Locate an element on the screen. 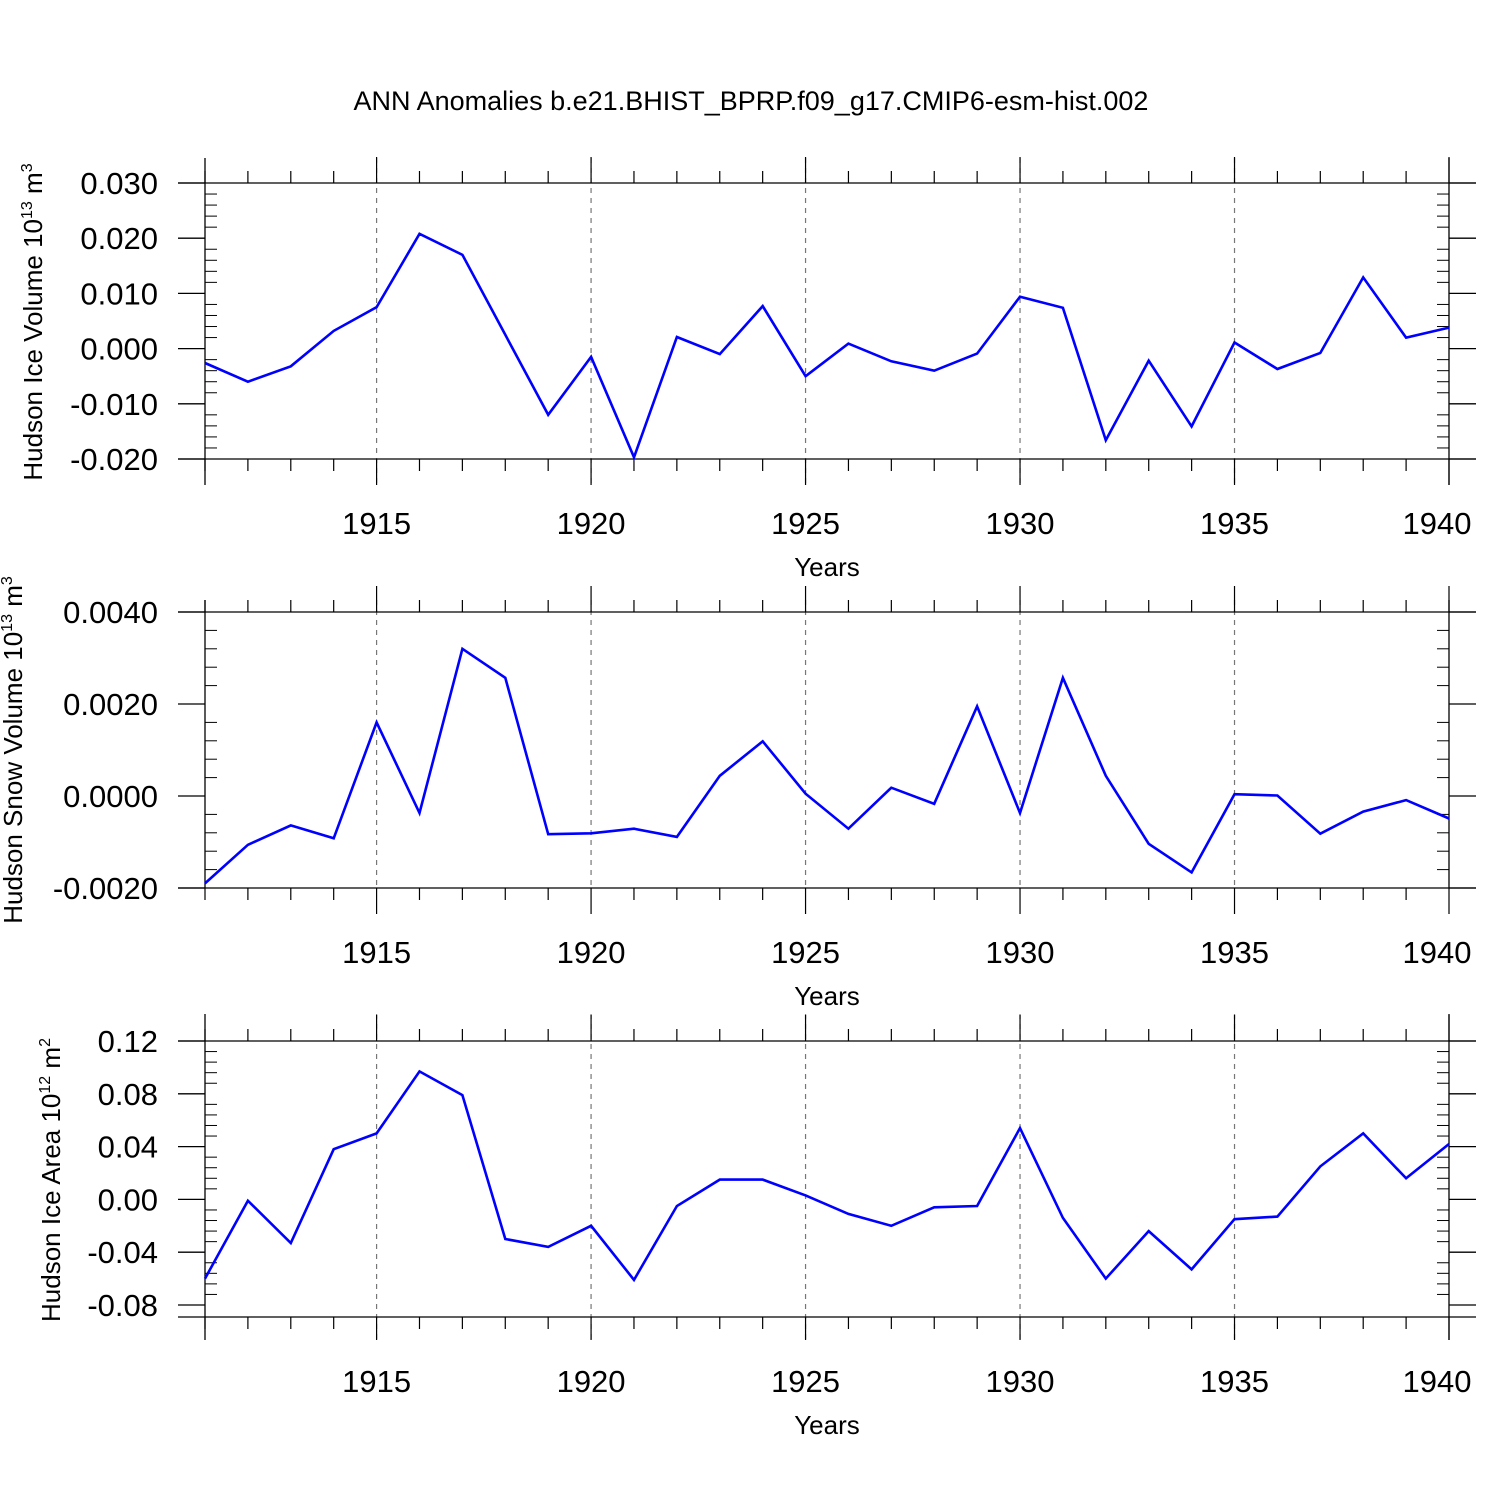 This screenshot has height=1500, width=1500. y-tick-label: -0.020 is located at coordinates (114, 459).